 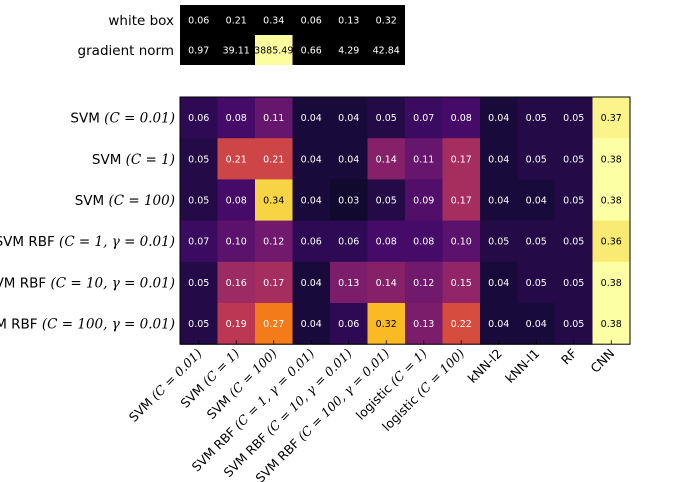 I want to click on x-tick-label: kNN-l1, so click(x=522, y=366).